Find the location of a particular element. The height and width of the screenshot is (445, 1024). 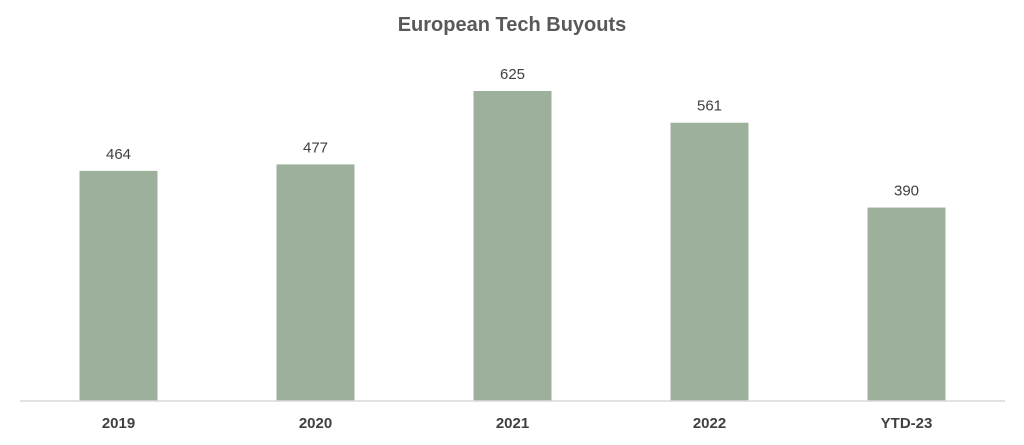

data-label-ytd-23: 390 is located at coordinates (906, 191).